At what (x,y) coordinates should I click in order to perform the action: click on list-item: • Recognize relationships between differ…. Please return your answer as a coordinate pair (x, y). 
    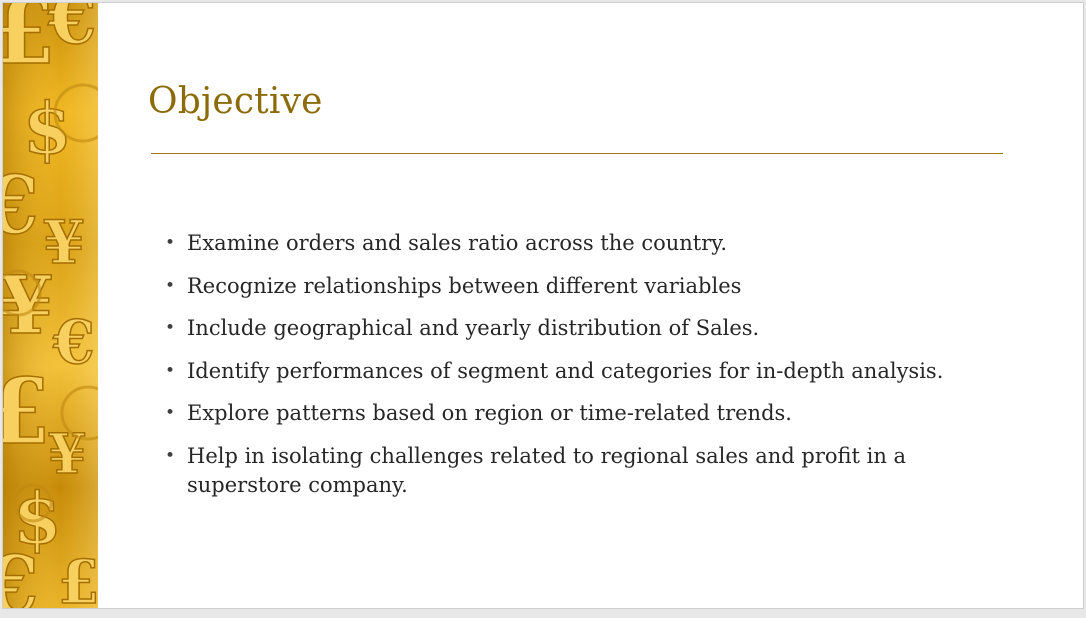
    Looking at the image, I should click on (595, 286).